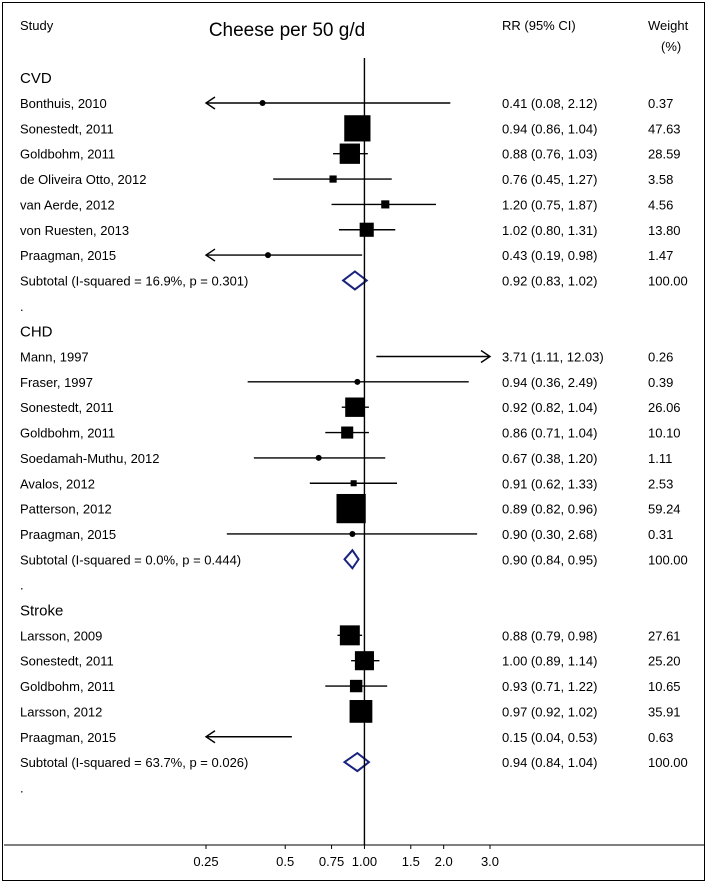  Describe the element at coordinates (660, 179) in the screenshot. I see `study-weight: 3.58` at that location.